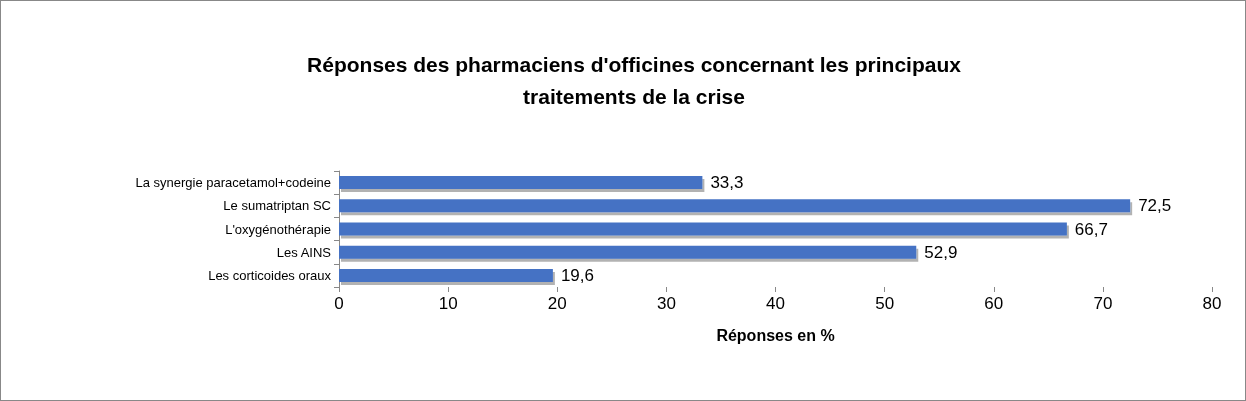 This screenshot has width=1246, height=401. I want to click on y-tick-label: Les corticoides oraux, so click(270, 275).